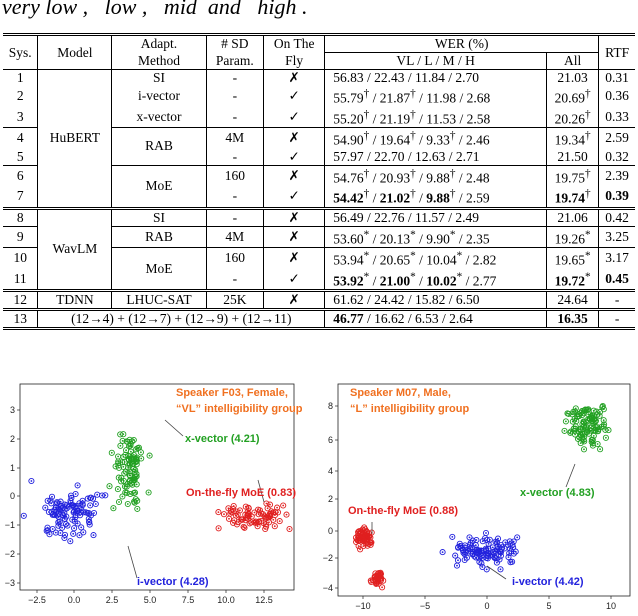 This screenshot has width=638, height=616. Describe the element at coordinates (436, 96) in the screenshot. I see `cell-wer: 55.79† / 21.87† / 11.98 / 2.68` at that location.